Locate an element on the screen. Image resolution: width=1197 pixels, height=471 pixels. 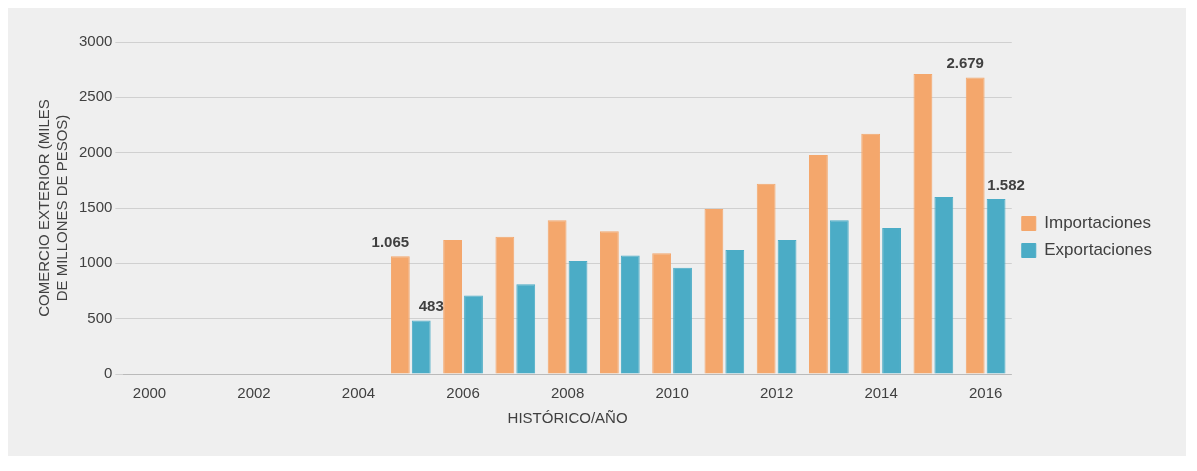
y-tick-label: 2000 is located at coordinates (95, 151).